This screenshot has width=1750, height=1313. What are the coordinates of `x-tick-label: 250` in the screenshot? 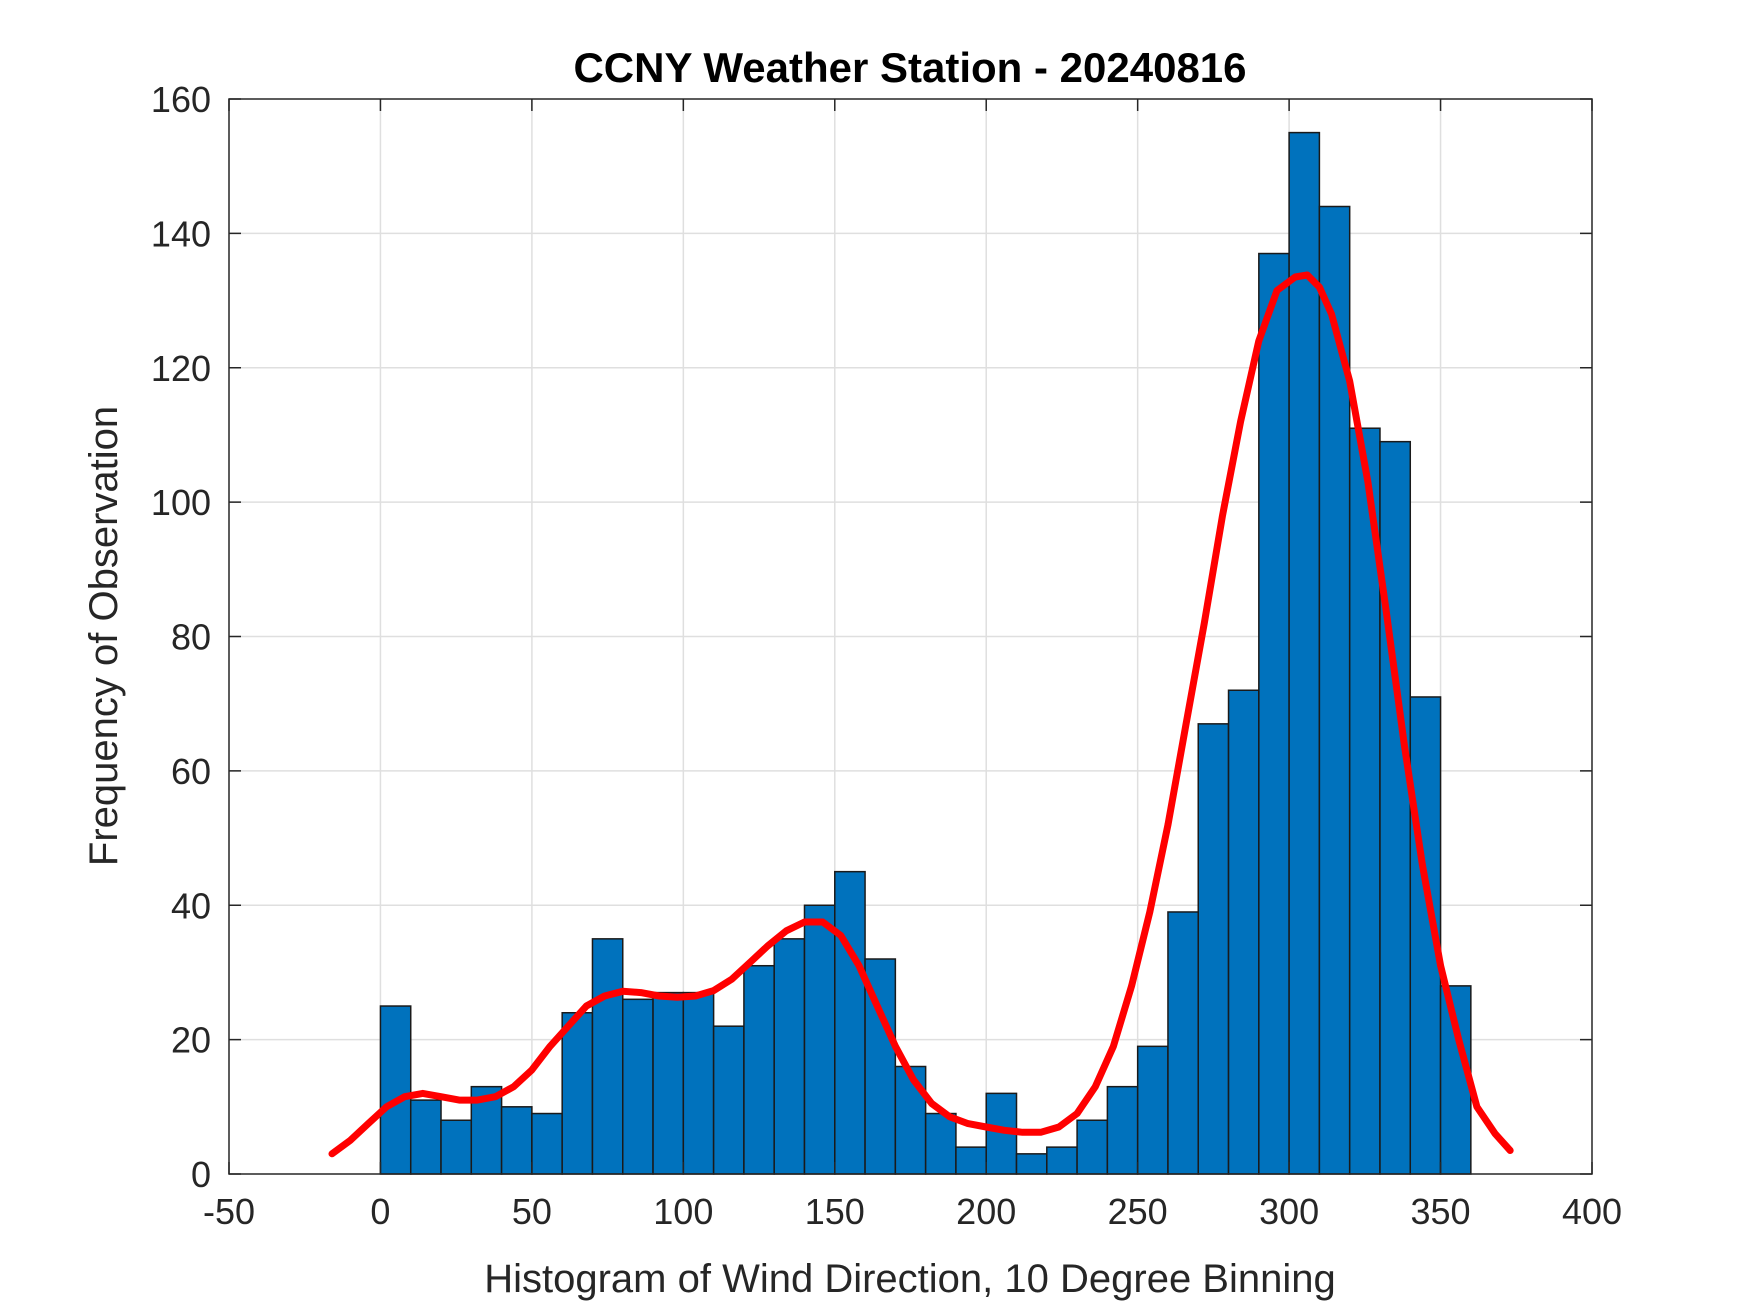 It's located at (1138, 1211).